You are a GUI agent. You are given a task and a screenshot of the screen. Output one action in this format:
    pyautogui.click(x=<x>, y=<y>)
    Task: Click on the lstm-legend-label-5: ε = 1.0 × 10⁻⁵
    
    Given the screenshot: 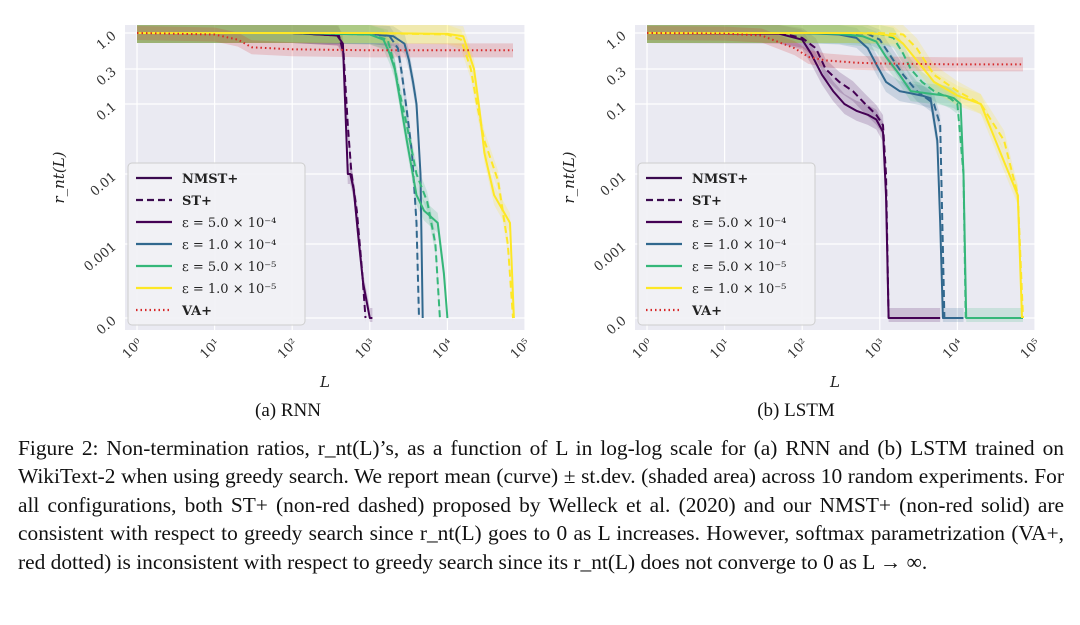 What is the action you would take?
    pyautogui.click(x=739, y=289)
    